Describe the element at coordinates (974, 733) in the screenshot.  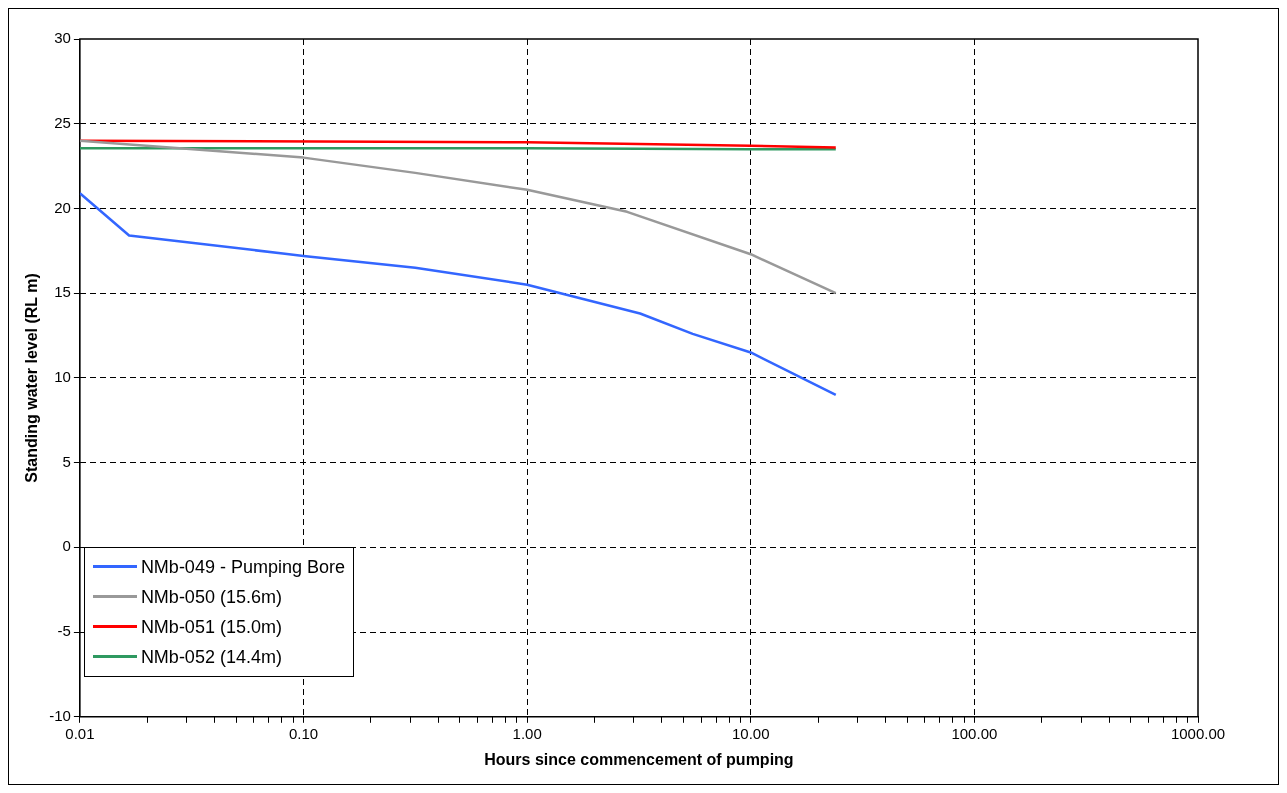
I see `x-tick-label: 100.00` at that location.